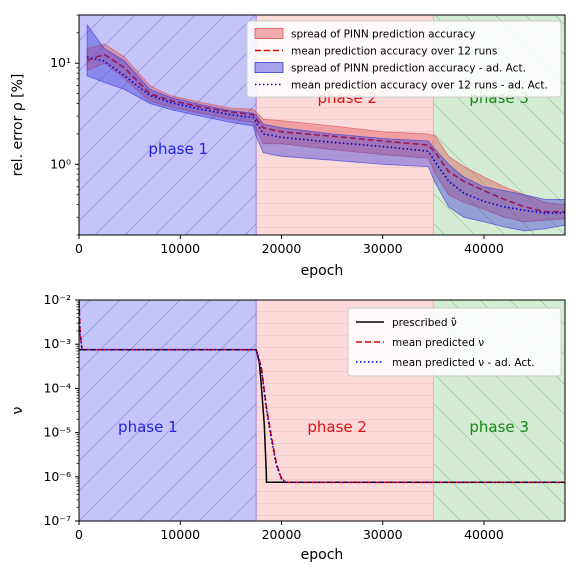 The width and height of the screenshot is (581, 581). Describe the element at coordinates (383, 34) in the screenshot. I see `legend-label: spread of PINN prediction accuracy` at that location.